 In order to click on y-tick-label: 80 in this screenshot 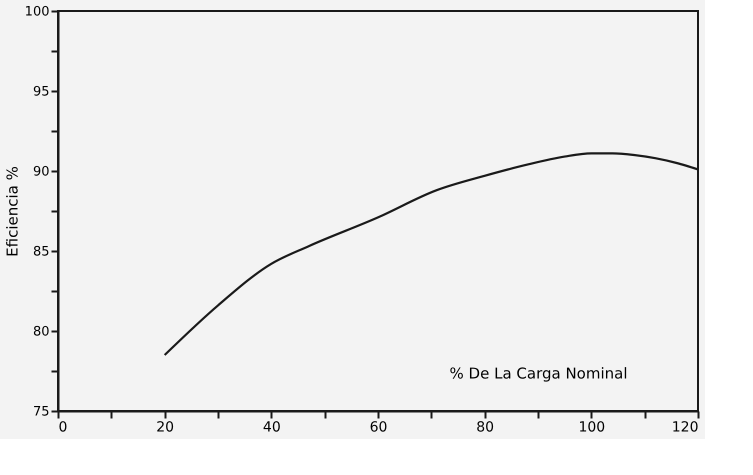, I will do `click(41, 332)`.